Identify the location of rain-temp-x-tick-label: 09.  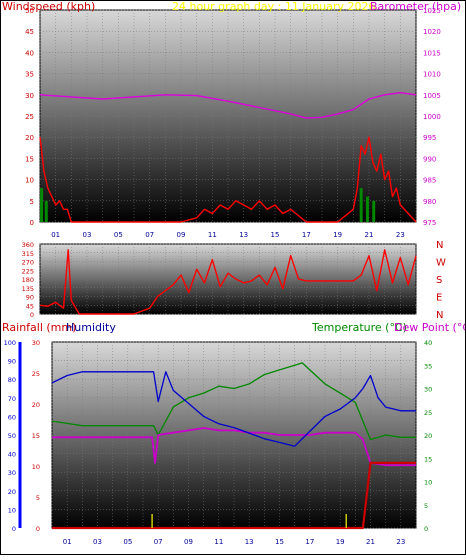
(188, 542).